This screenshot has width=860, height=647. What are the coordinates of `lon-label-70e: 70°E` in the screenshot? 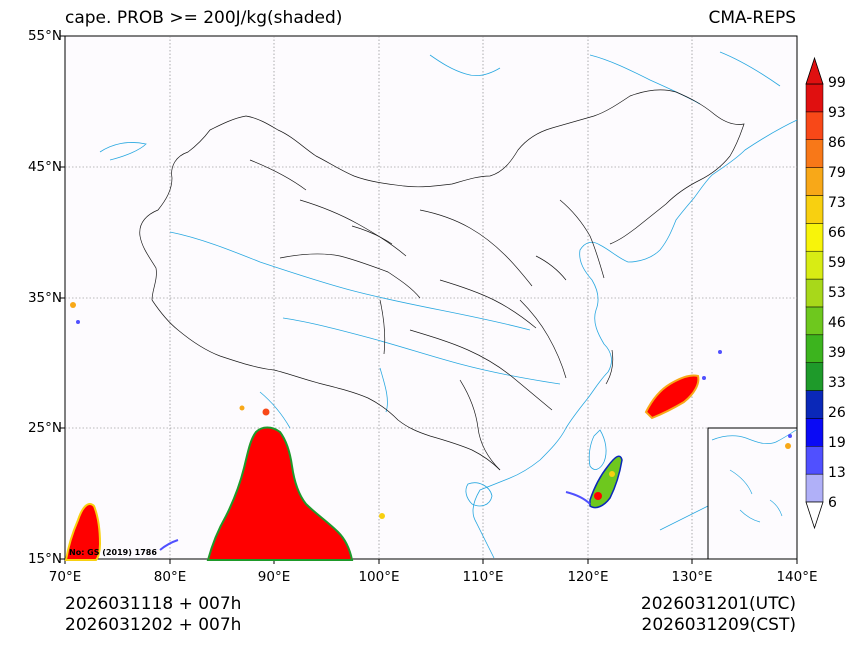 It's located at (65, 577).